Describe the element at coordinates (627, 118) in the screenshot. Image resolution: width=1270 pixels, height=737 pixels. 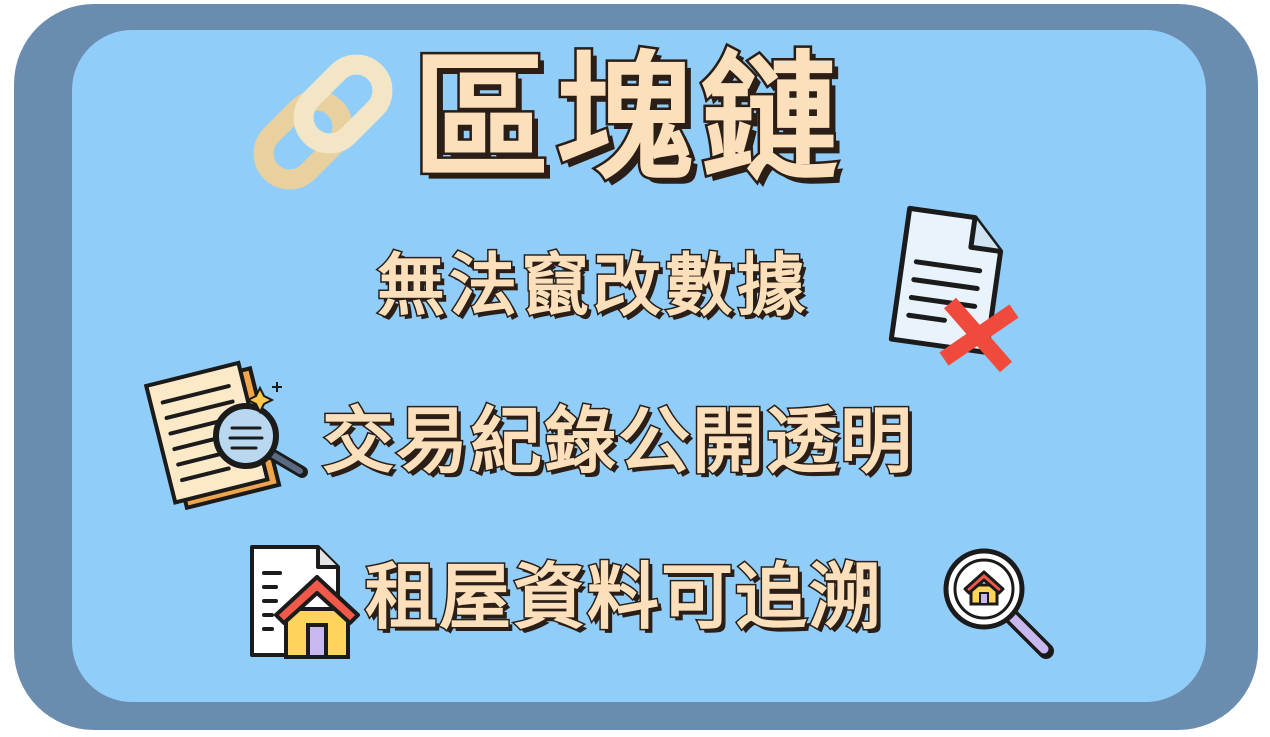
I see `page-title: 區塊鏈` at that location.